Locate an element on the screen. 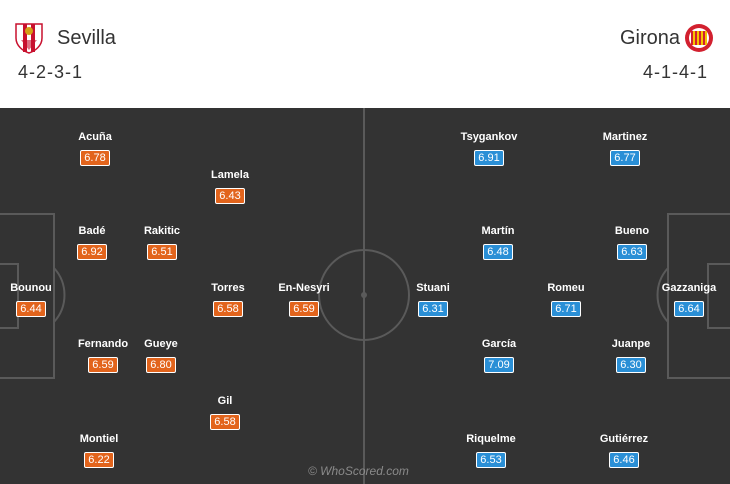 Image resolution: width=730 pixels, height=484 pixels. away-player-romeu: Romeu 6.71 is located at coordinates (566, 299).